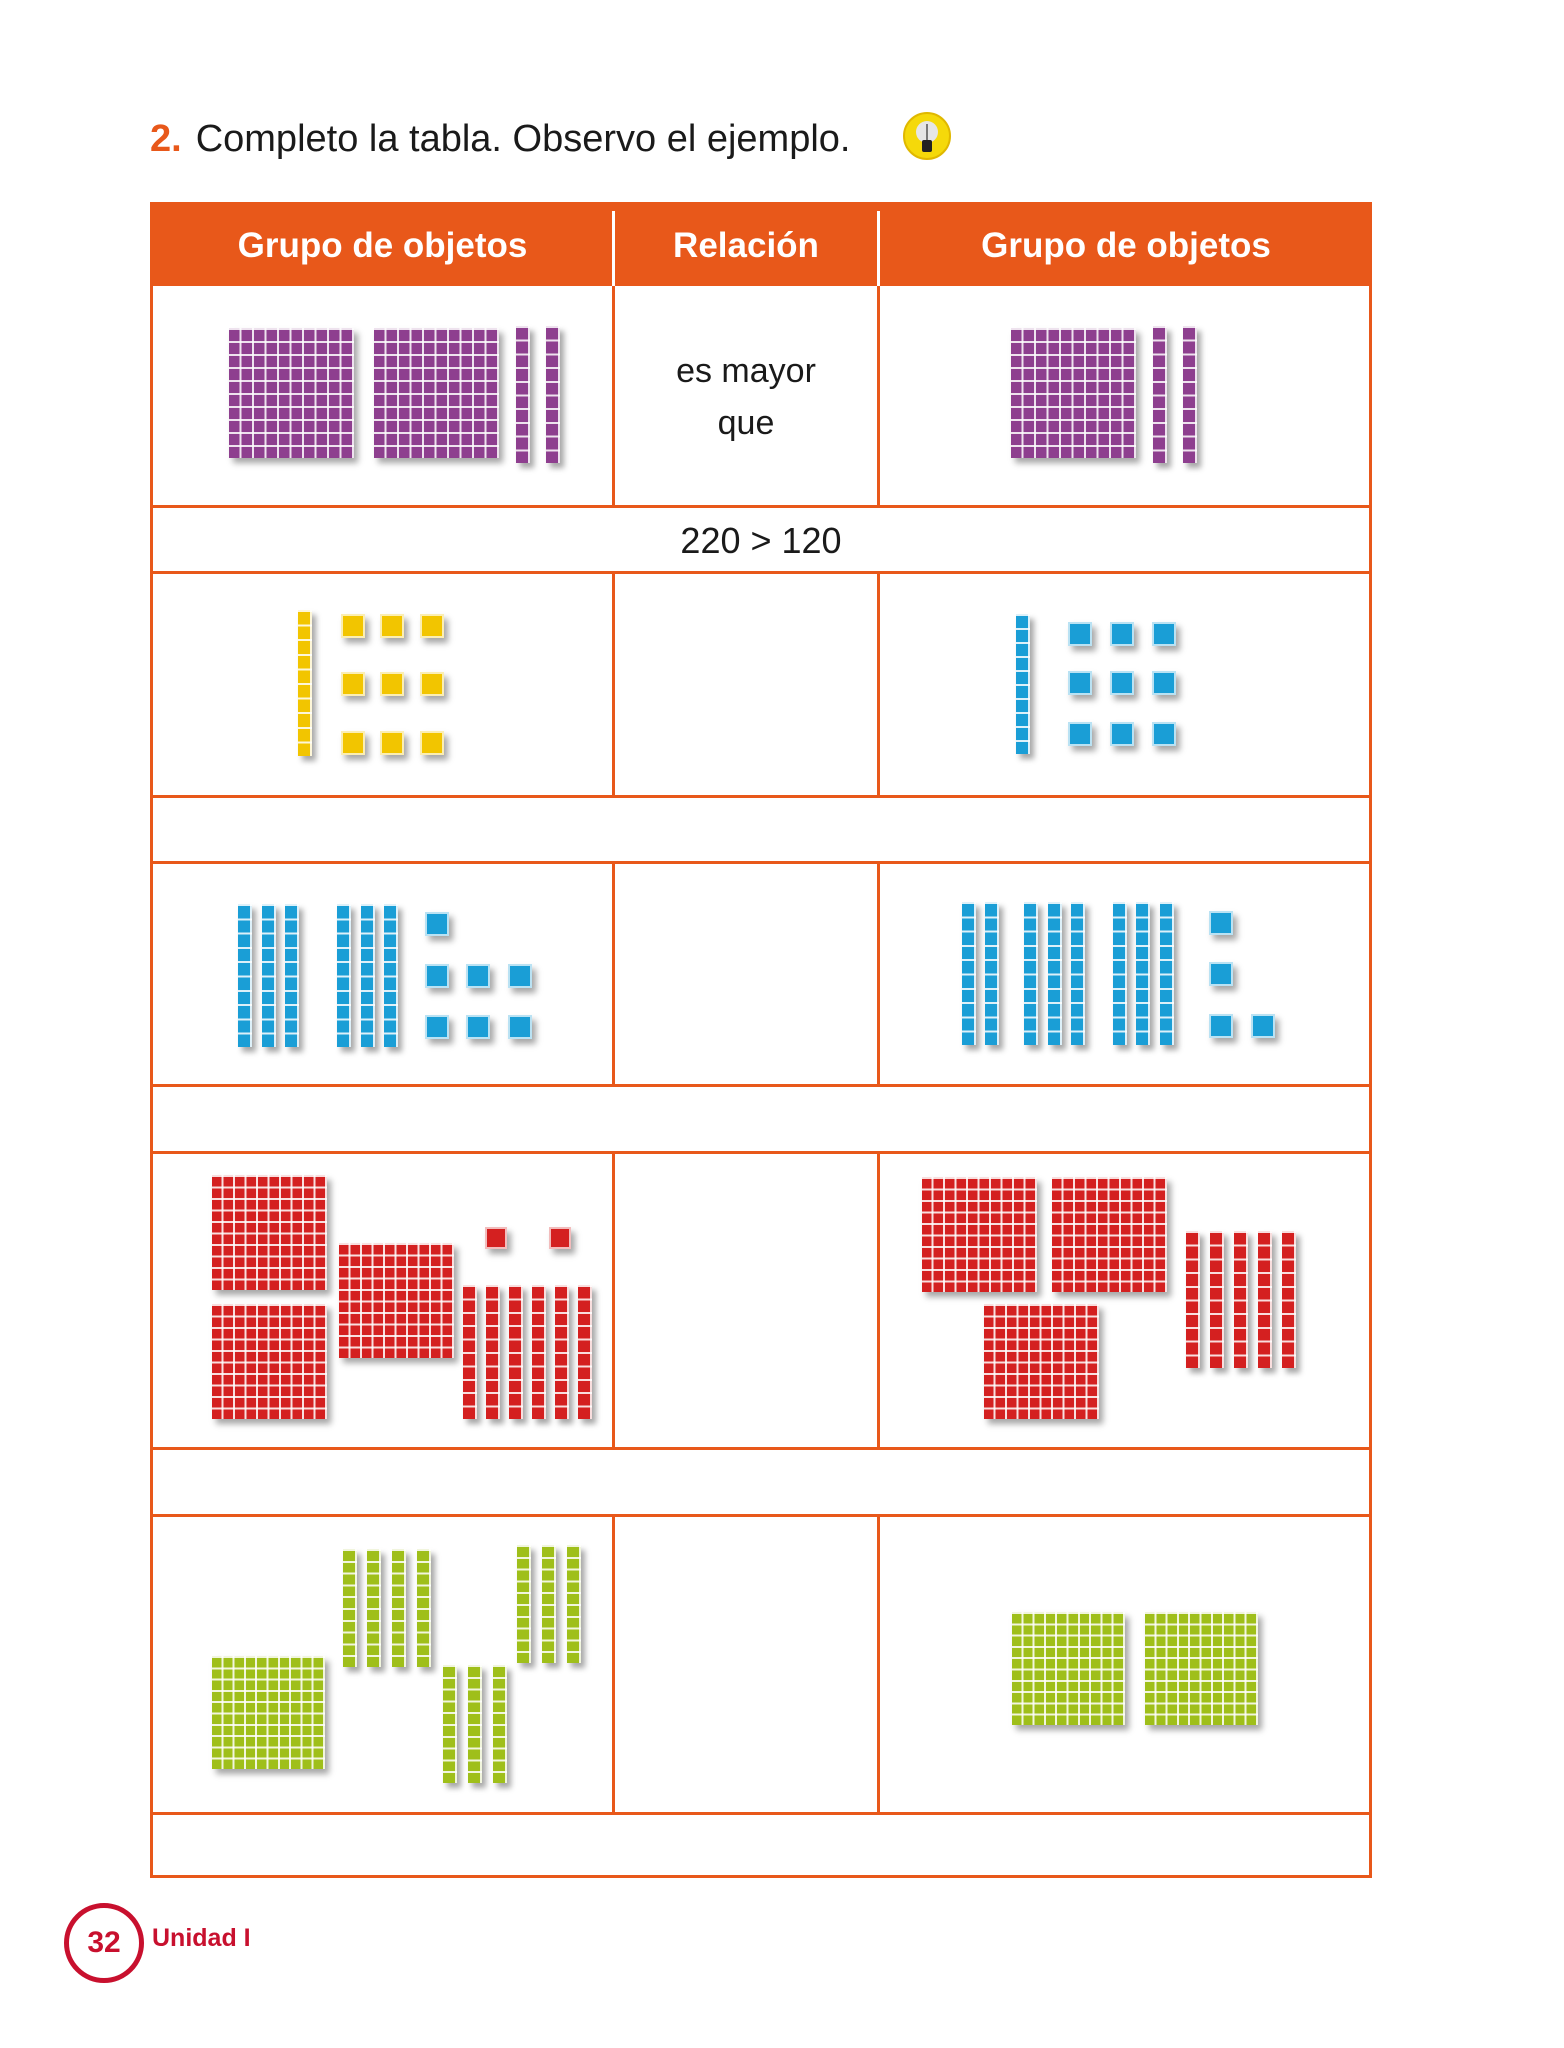 The height and width of the screenshot is (2048, 1564). I want to click on relation-cell: es mayor que, so click(746, 396).